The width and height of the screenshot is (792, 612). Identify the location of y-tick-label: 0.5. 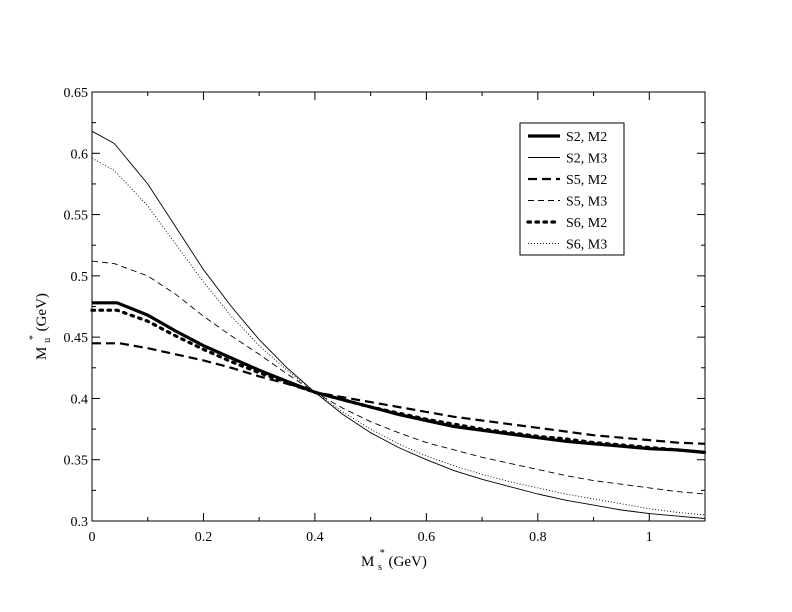
(80, 277).